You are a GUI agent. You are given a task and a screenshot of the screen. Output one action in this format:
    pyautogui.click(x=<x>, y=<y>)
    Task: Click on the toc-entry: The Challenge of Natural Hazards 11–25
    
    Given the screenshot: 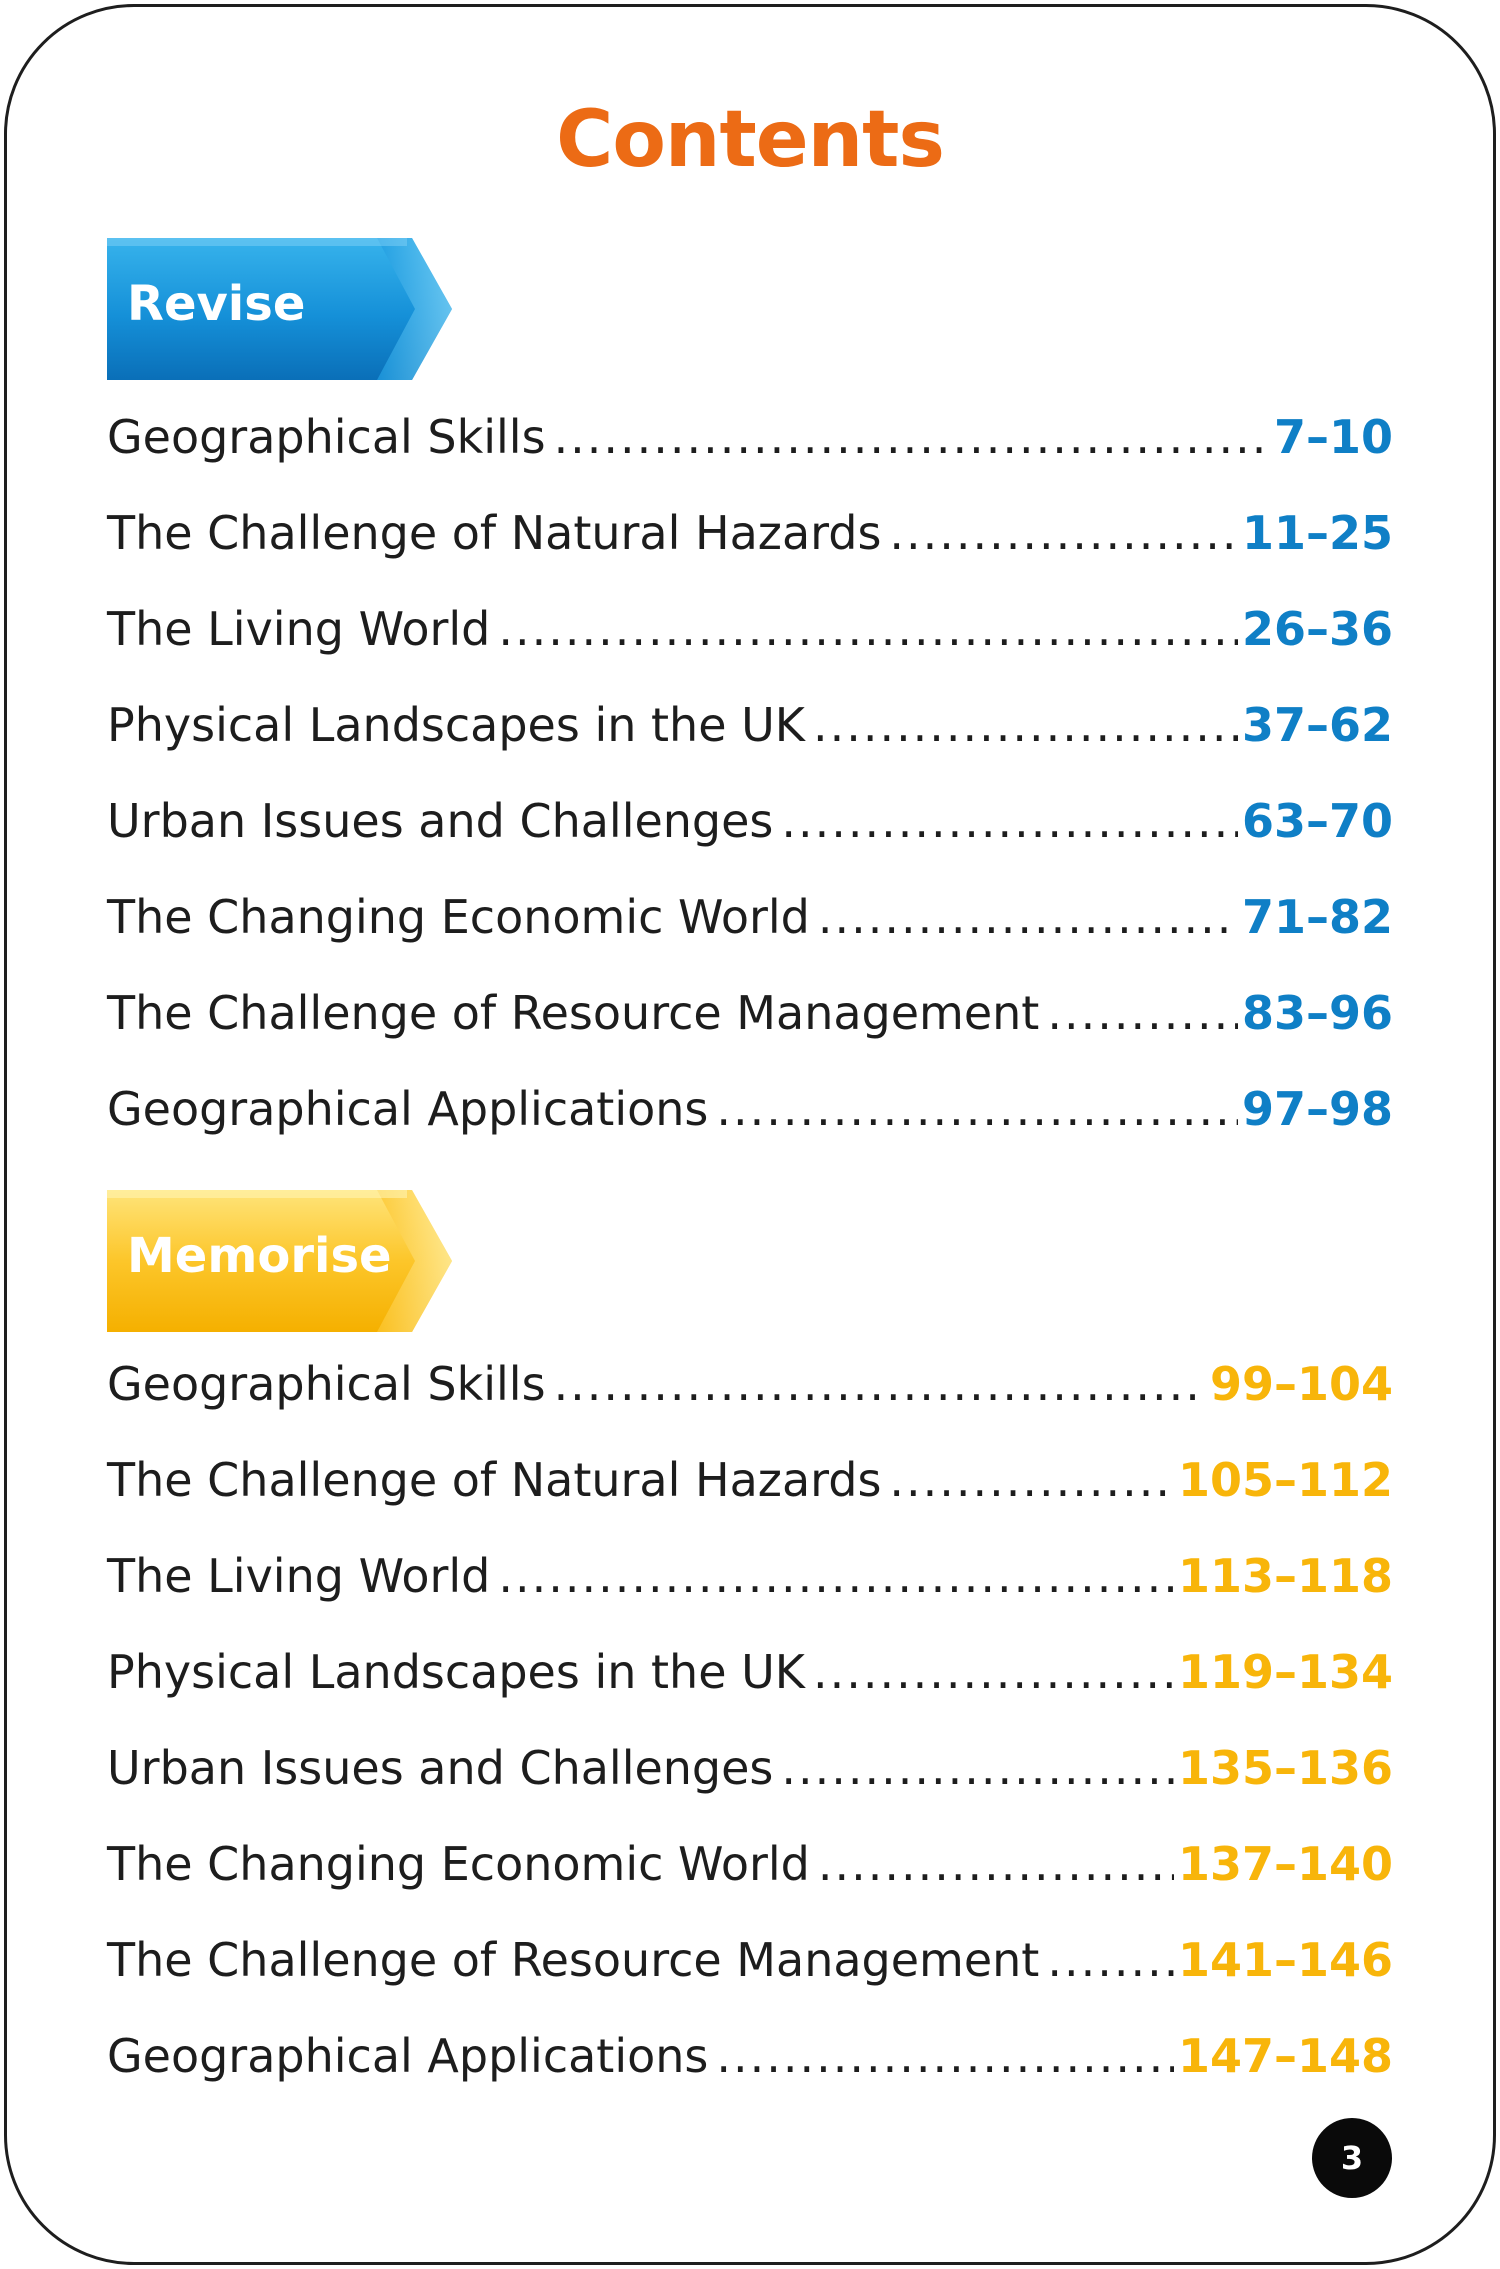 What is the action you would take?
    pyautogui.click(x=750, y=554)
    